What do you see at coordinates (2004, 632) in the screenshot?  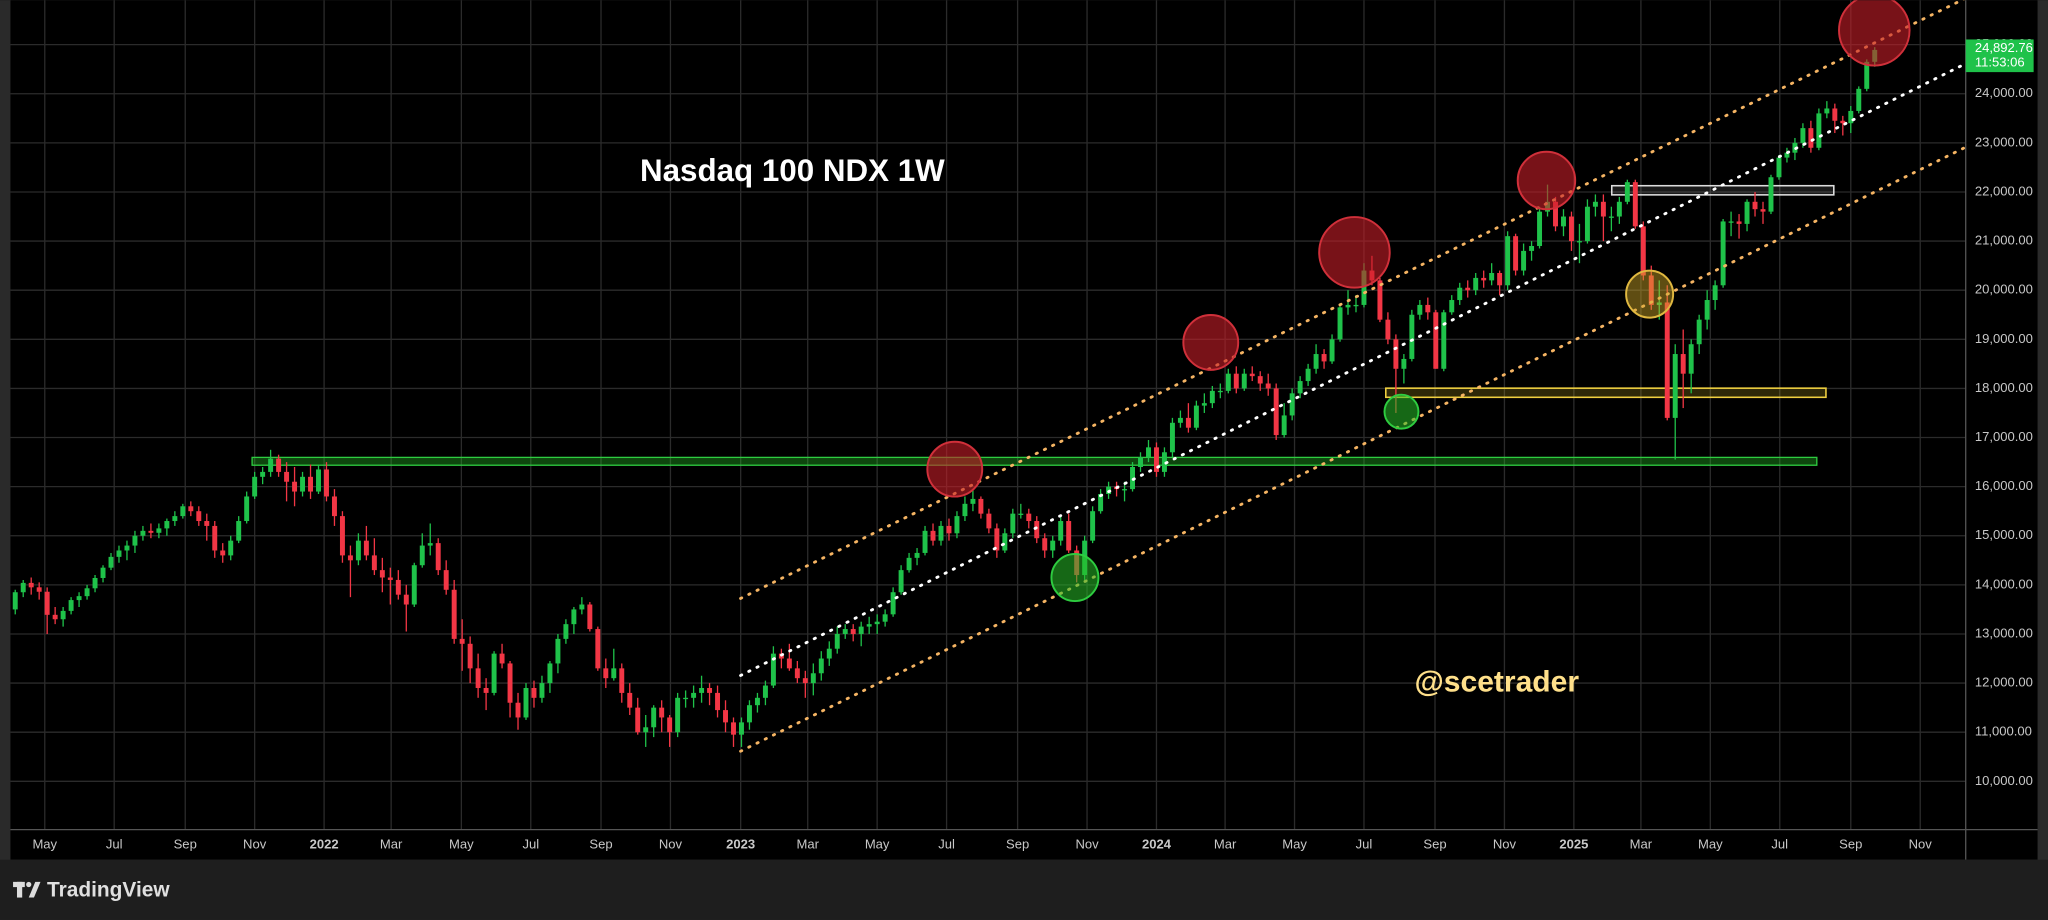 I see `y-tick-label: 13,000.00` at bounding box center [2004, 632].